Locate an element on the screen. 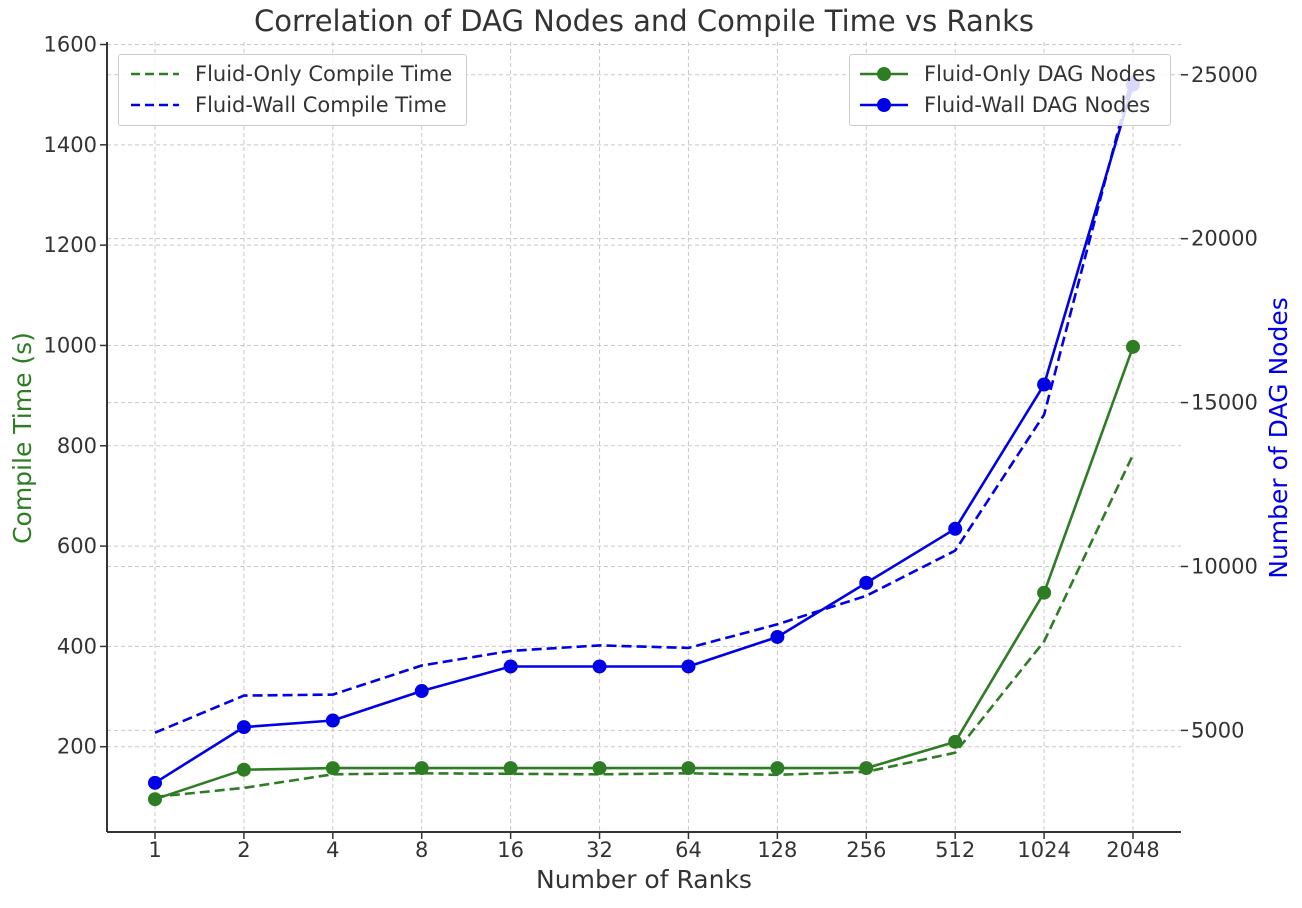 The width and height of the screenshot is (1302, 908). y-axis-left-label: Compile Time (s) is located at coordinates (22, 438).